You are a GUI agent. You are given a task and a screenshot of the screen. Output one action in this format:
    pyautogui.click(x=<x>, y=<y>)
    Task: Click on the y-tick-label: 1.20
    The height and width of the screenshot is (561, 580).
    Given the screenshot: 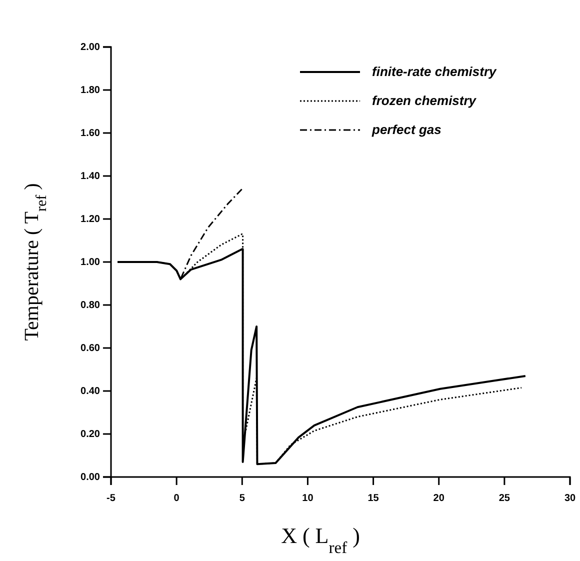 What is the action you would take?
    pyautogui.click(x=90, y=220)
    